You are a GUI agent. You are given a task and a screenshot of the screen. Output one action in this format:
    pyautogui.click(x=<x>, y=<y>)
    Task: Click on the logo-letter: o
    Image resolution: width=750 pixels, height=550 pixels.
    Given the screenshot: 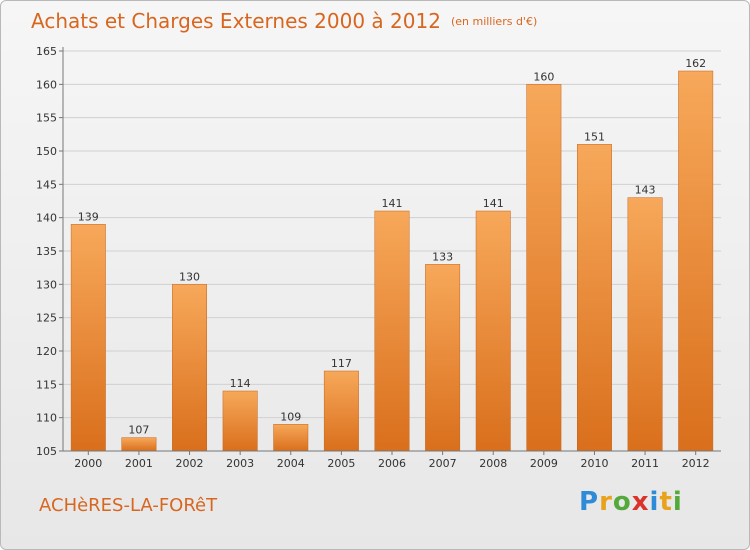 What is the action you would take?
    pyautogui.click(x=622, y=502)
    